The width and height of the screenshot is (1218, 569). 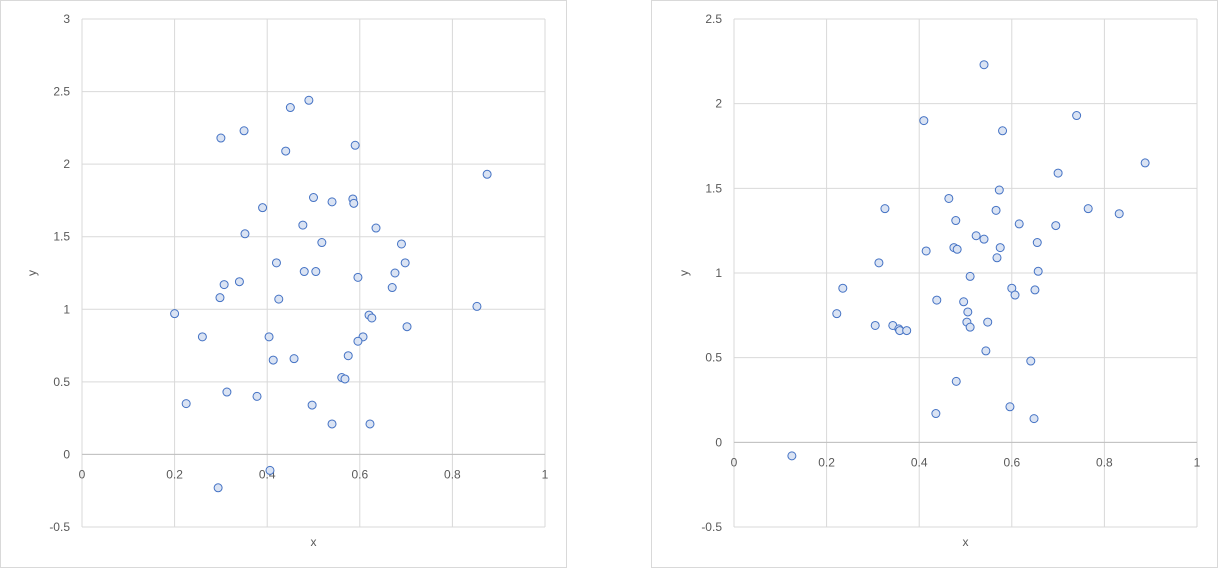 What do you see at coordinates (174, 474) in the screenshot?
I see `x-tick-label: 0.2` at bounding box center [174, 474].